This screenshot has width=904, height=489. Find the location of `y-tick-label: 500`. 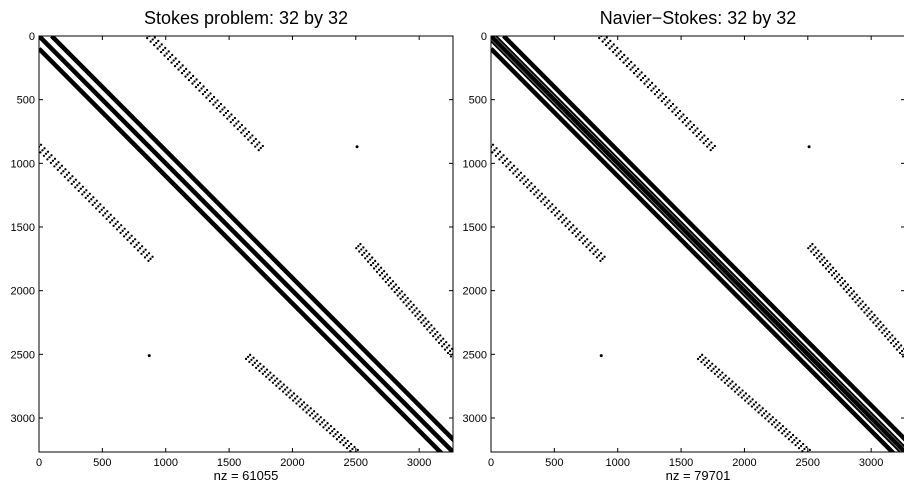

y-tick-label: 500 is located at coordinates (478, 101).